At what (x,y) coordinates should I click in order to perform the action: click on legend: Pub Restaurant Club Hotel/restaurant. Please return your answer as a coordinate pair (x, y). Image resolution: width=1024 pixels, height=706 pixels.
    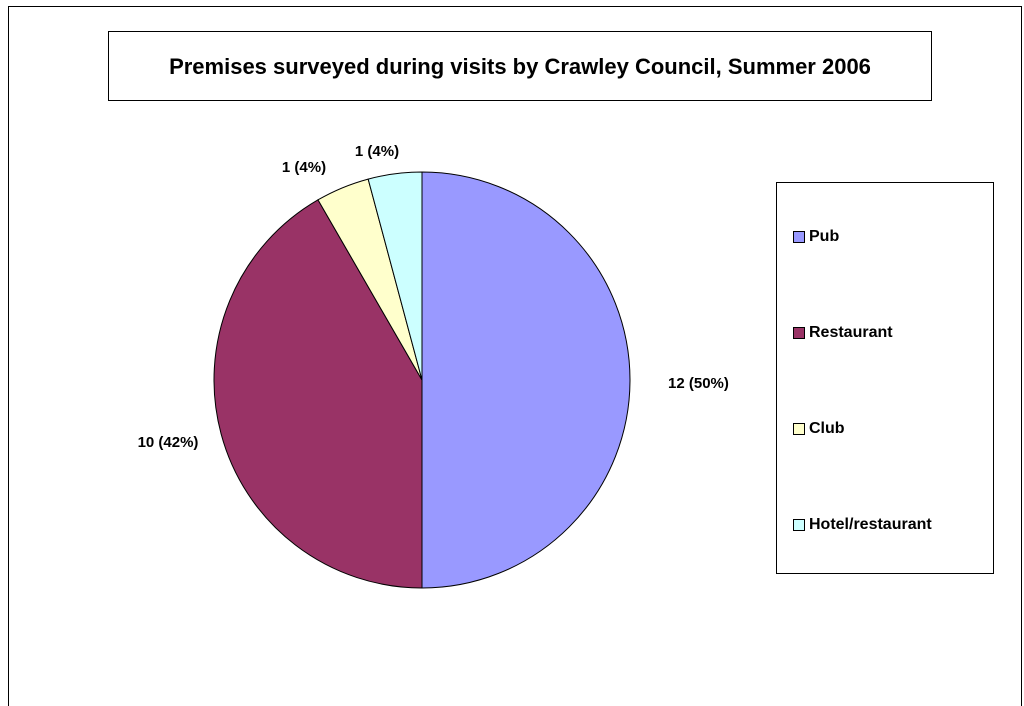
    Looking at the image, I should click on (885, 378).